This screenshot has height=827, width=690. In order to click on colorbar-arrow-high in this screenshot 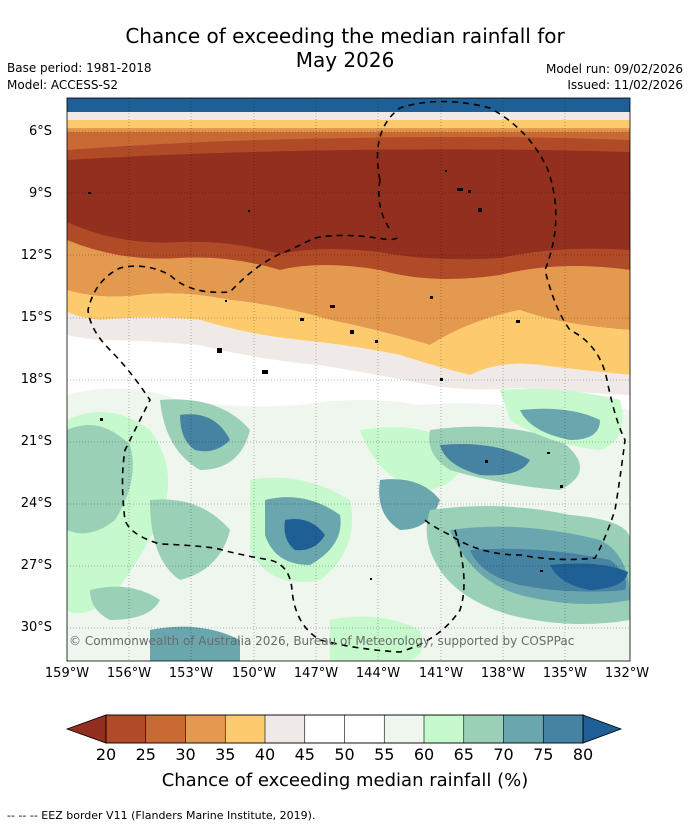, I will do `click(602, 729)`.